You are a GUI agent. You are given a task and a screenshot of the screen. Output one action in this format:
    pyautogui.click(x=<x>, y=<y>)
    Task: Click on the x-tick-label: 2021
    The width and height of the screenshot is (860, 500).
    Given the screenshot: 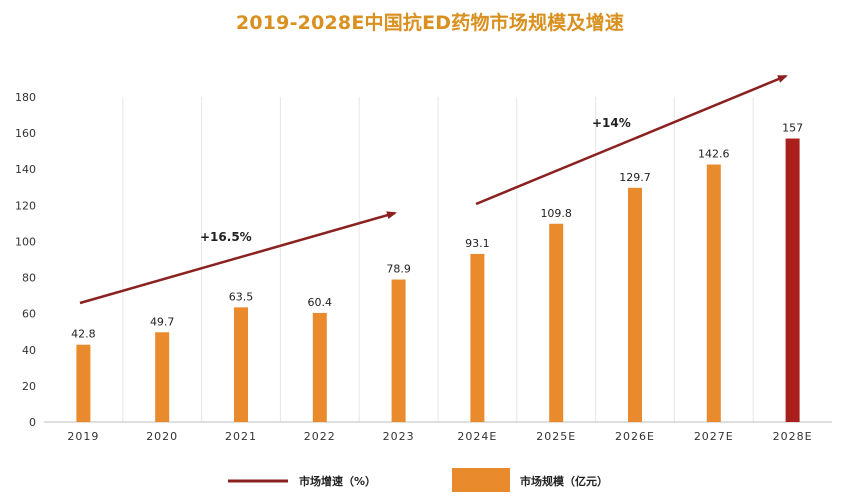 What is the action you would take?
    pyautogui.click(x=241, y=436)
    